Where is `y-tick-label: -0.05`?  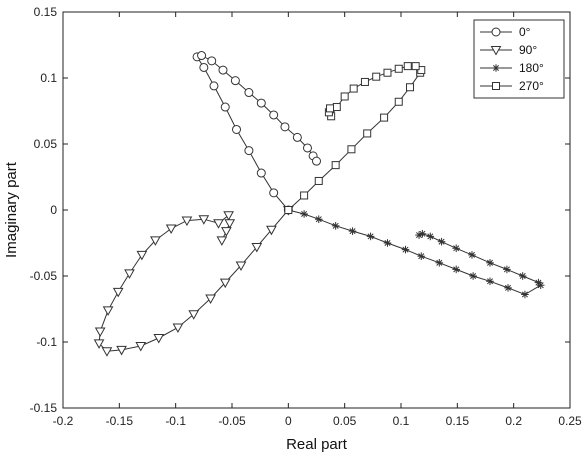 y-tick-label: -0.05 is located at coordinates (44, 276).